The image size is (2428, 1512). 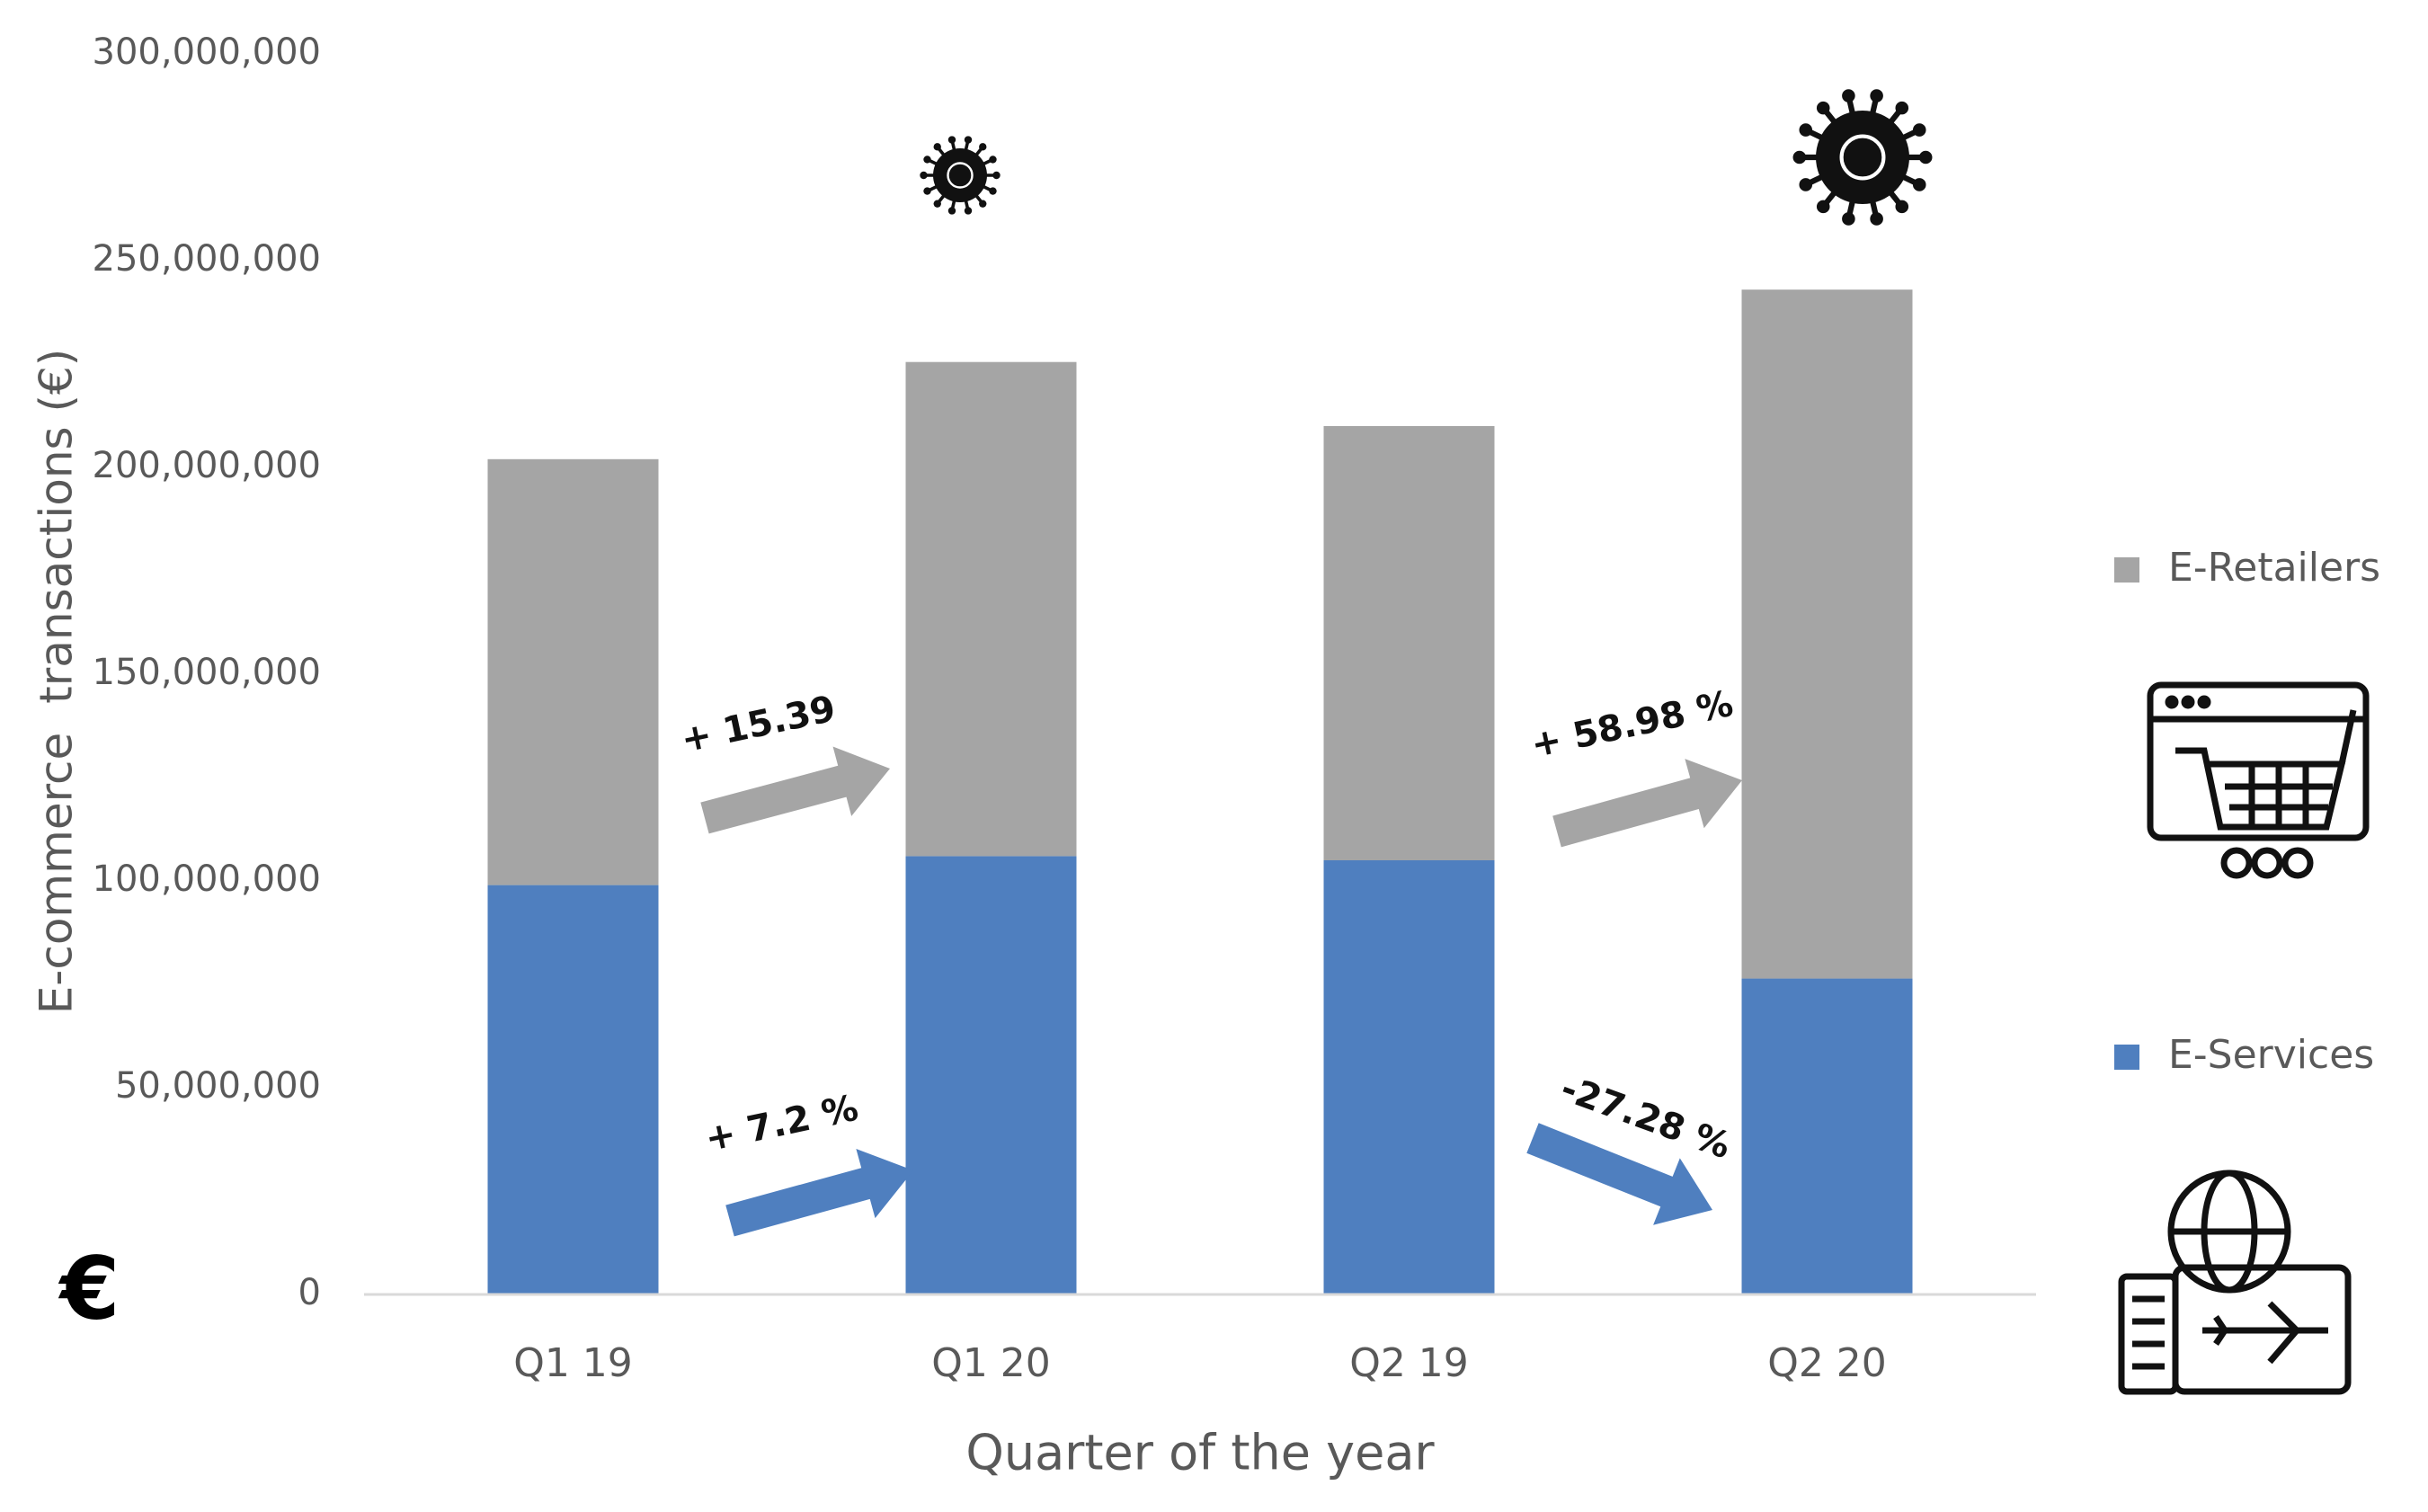 What do you see at coordinates (573, 1363) in the screenshot?
I see `x-tick-label: Q1 19` at bounding box center [573, 1363].